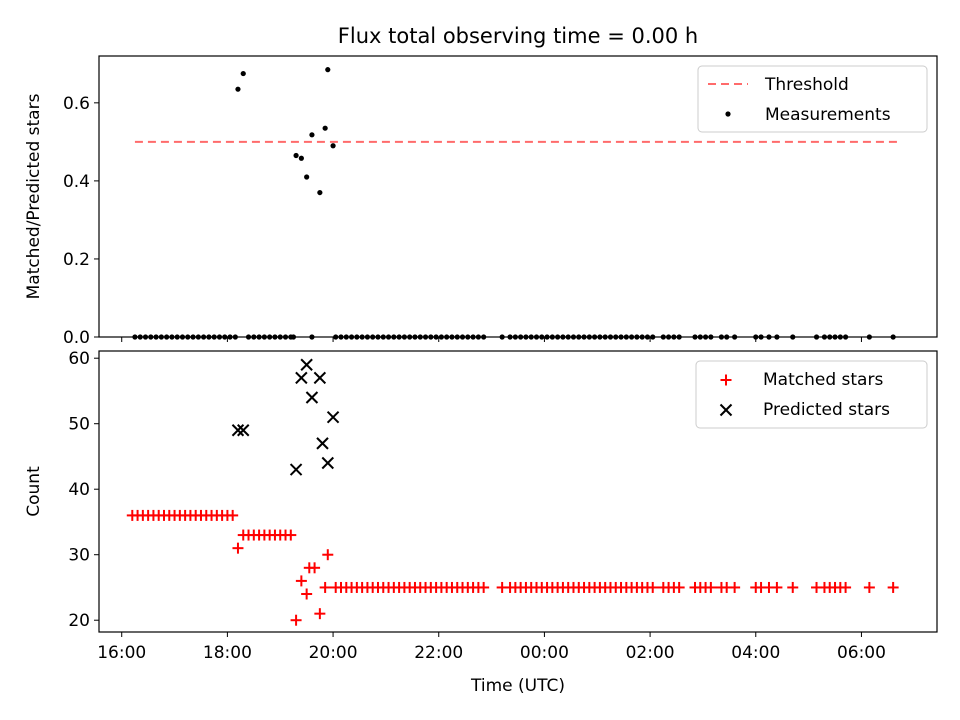 This screenshot has height=720, width=960. What do you see at coordinates (79, 621) in the screenshot?
I see `y-tick-label: 20` at bounding box center [79, 621].